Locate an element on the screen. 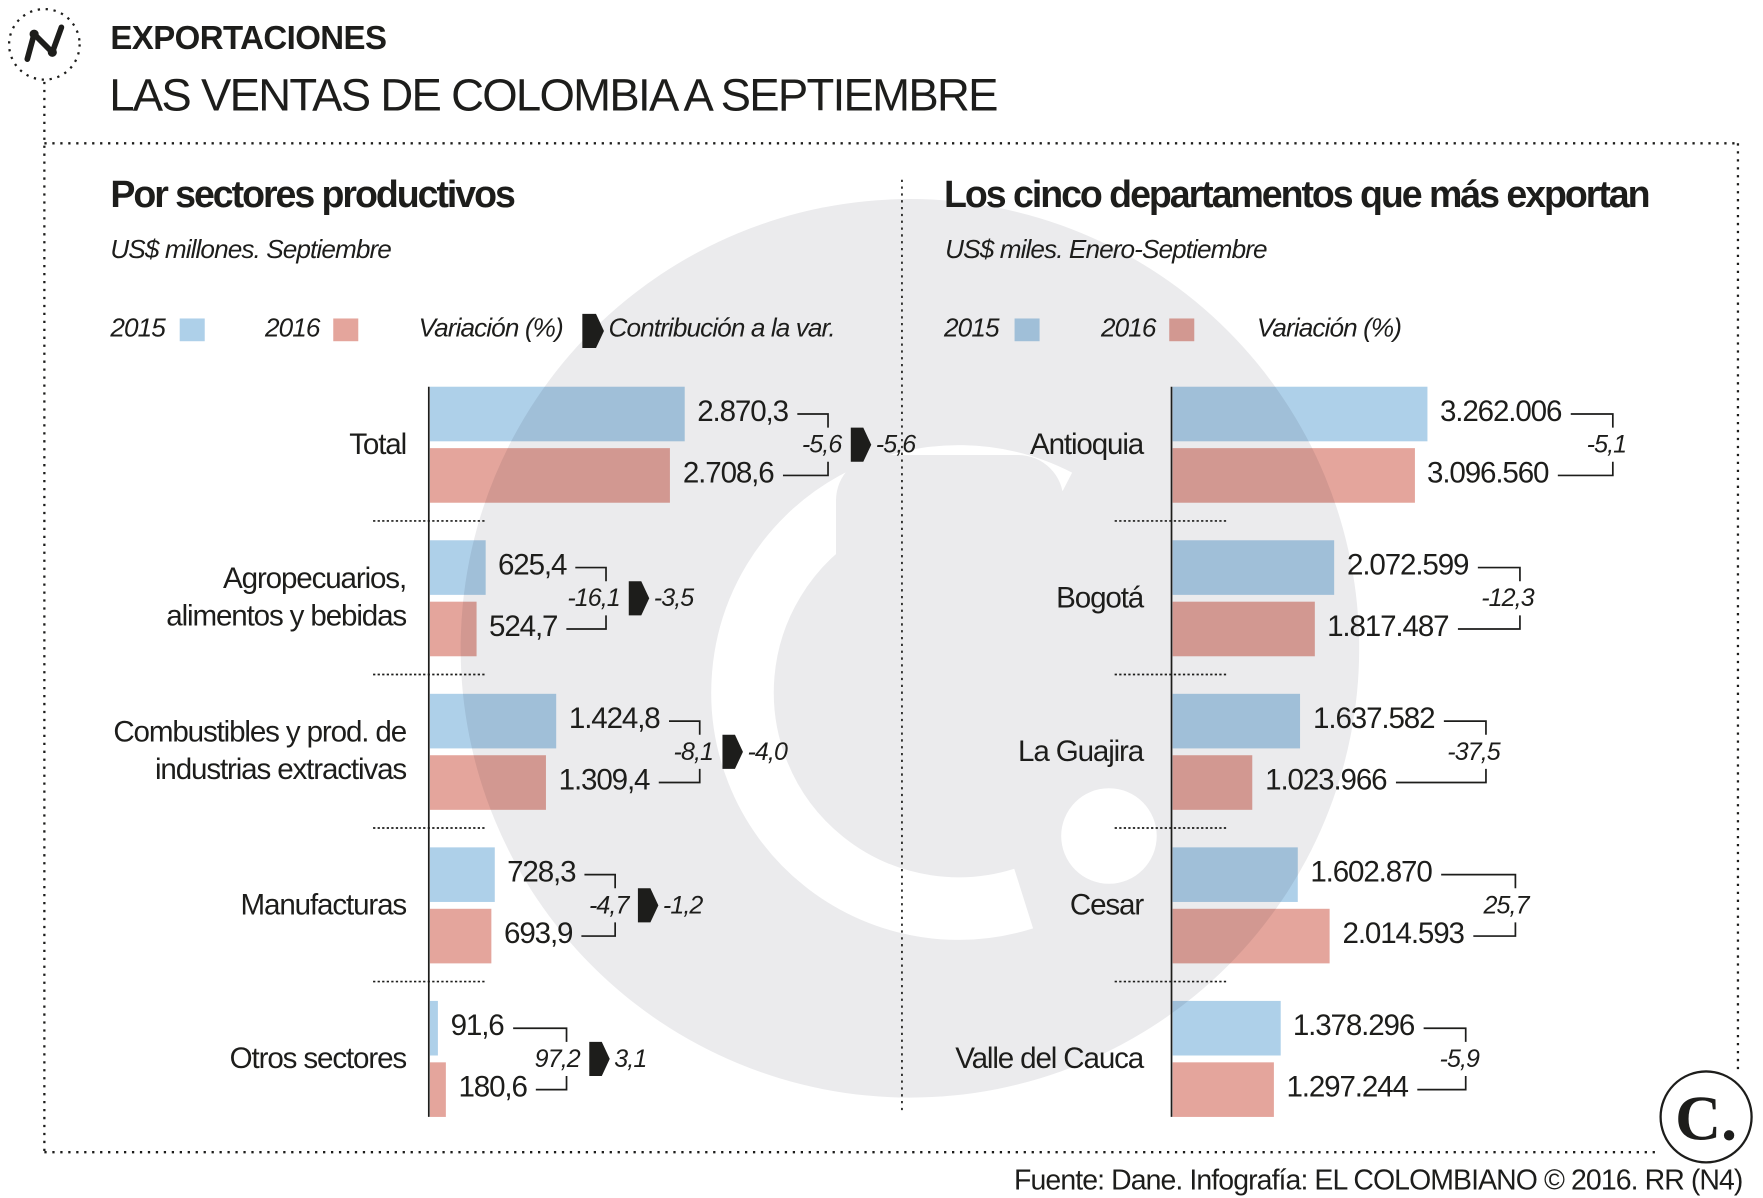 The image size is (1763, 1198). legend-swatch-2016-right is located at coordinates (1182, 330).